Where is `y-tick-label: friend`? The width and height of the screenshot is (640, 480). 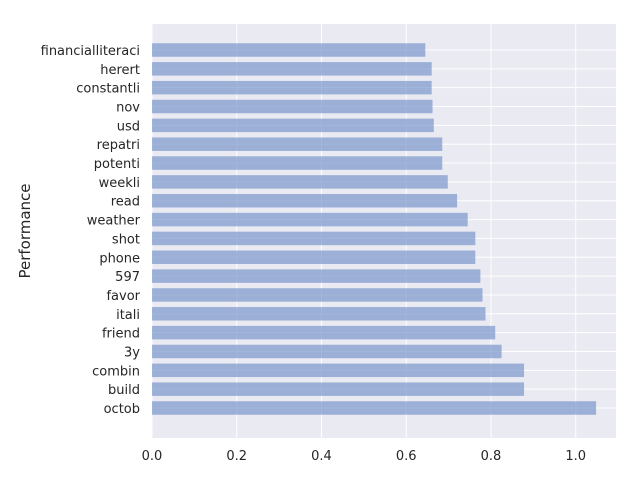
y-tick-label: friend is located at coordinates (121, 334).